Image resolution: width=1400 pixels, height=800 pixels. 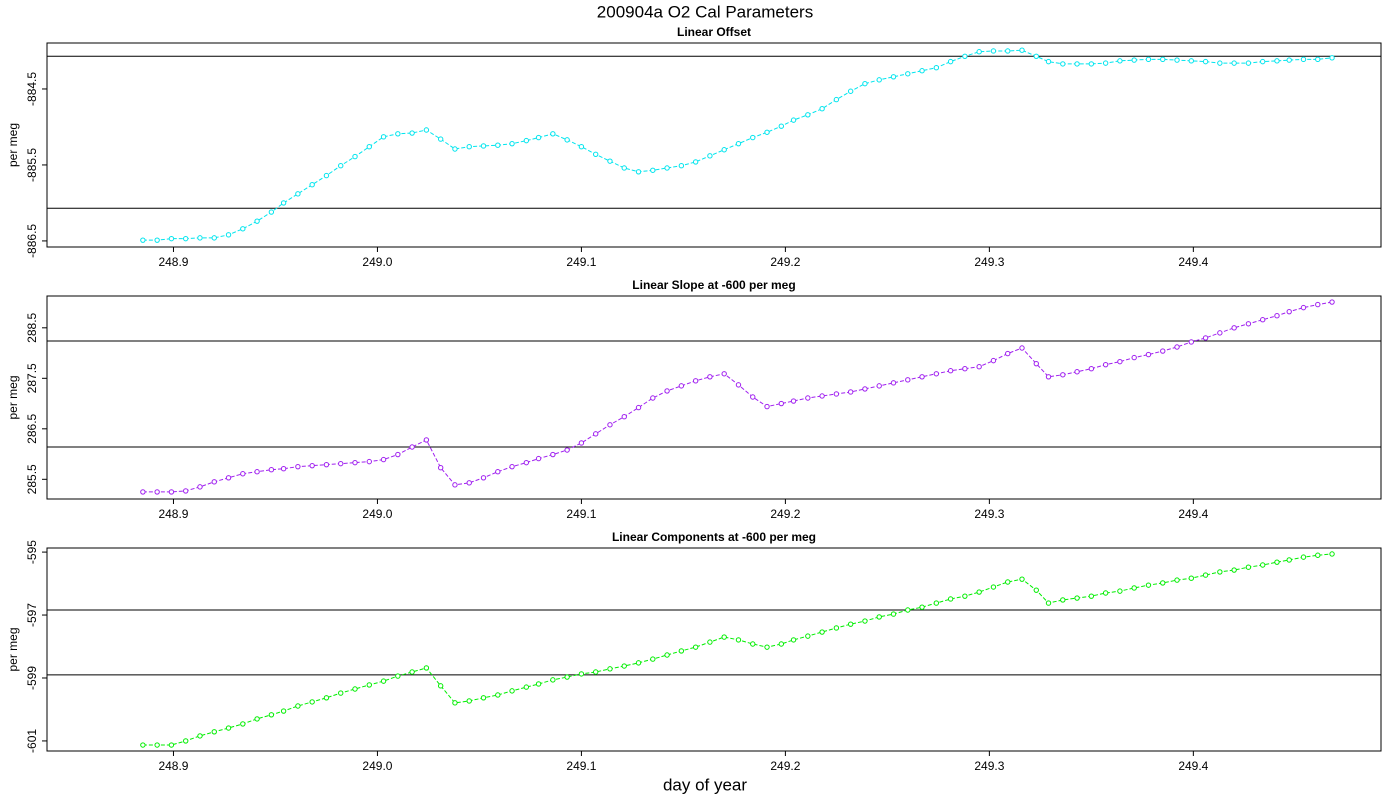 I want to click on figure-title: 200904a O2 Cal Parameters, so click(x=705, y=11).